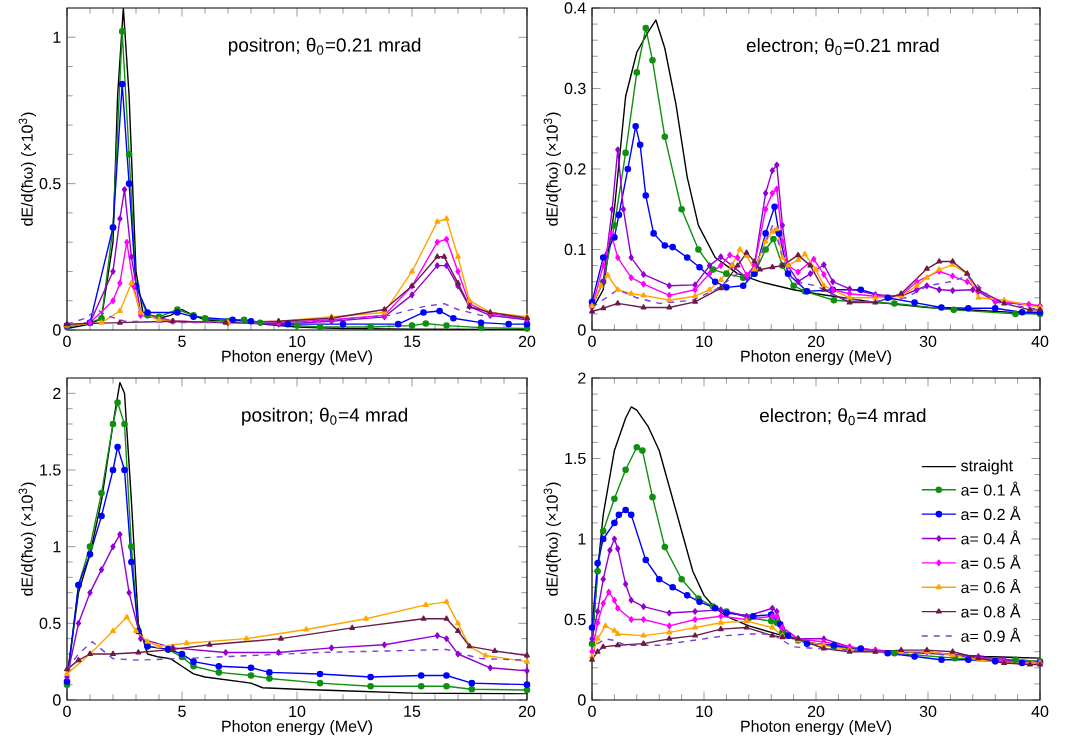  What do you see at coordinates (575, 169) in the screenshot?
I see `y-tick-label: 0.2` at bounding box center [575, 169].